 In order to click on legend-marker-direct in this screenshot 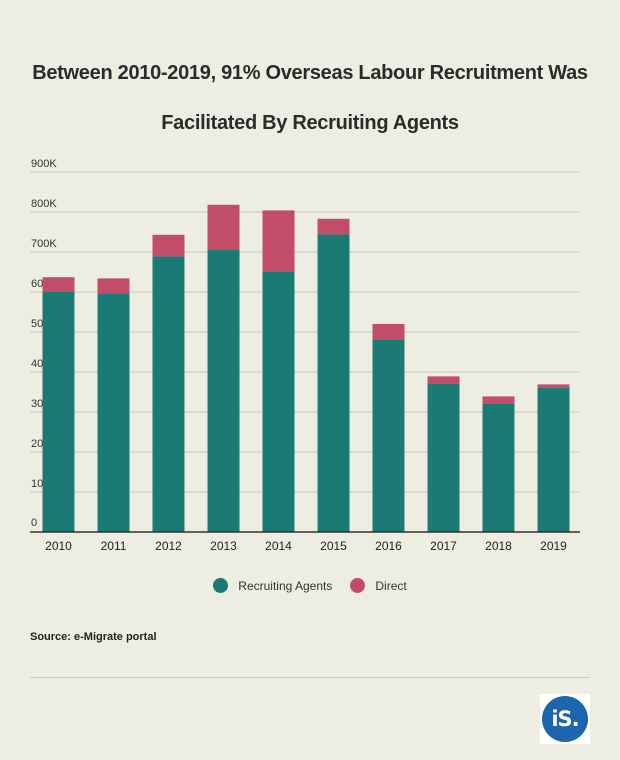, I will do `click(358, 585)`.